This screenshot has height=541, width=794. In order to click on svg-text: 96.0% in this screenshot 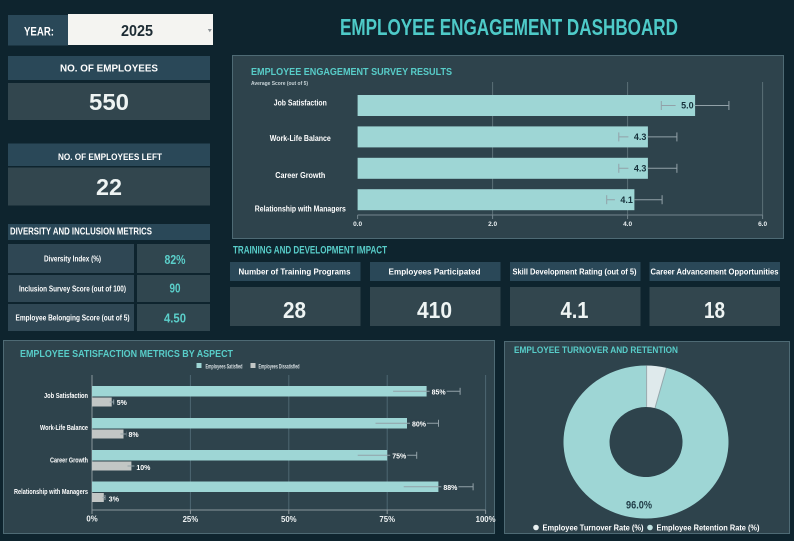, I will do `click(639, 506)`.